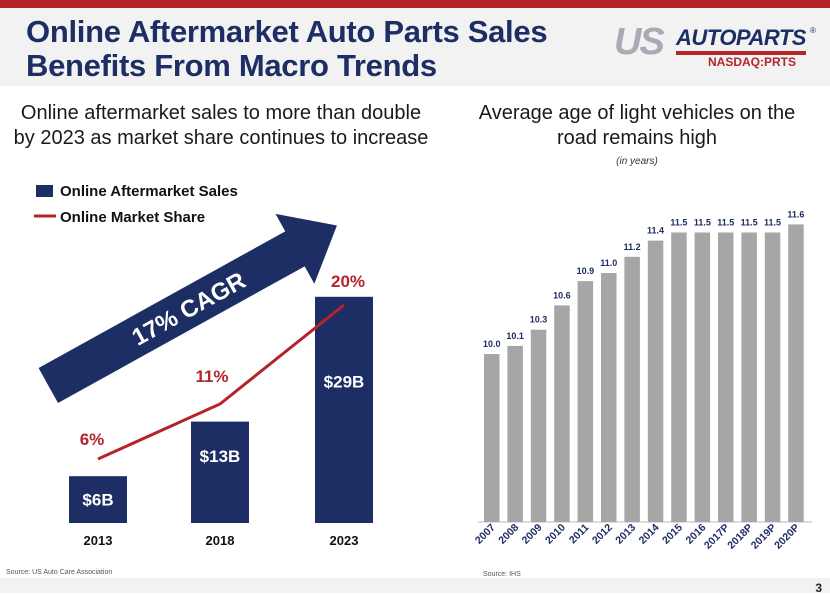 This screenshot has width=830, height=595. I want to click on sales-bar-2018, so click(220, 472).